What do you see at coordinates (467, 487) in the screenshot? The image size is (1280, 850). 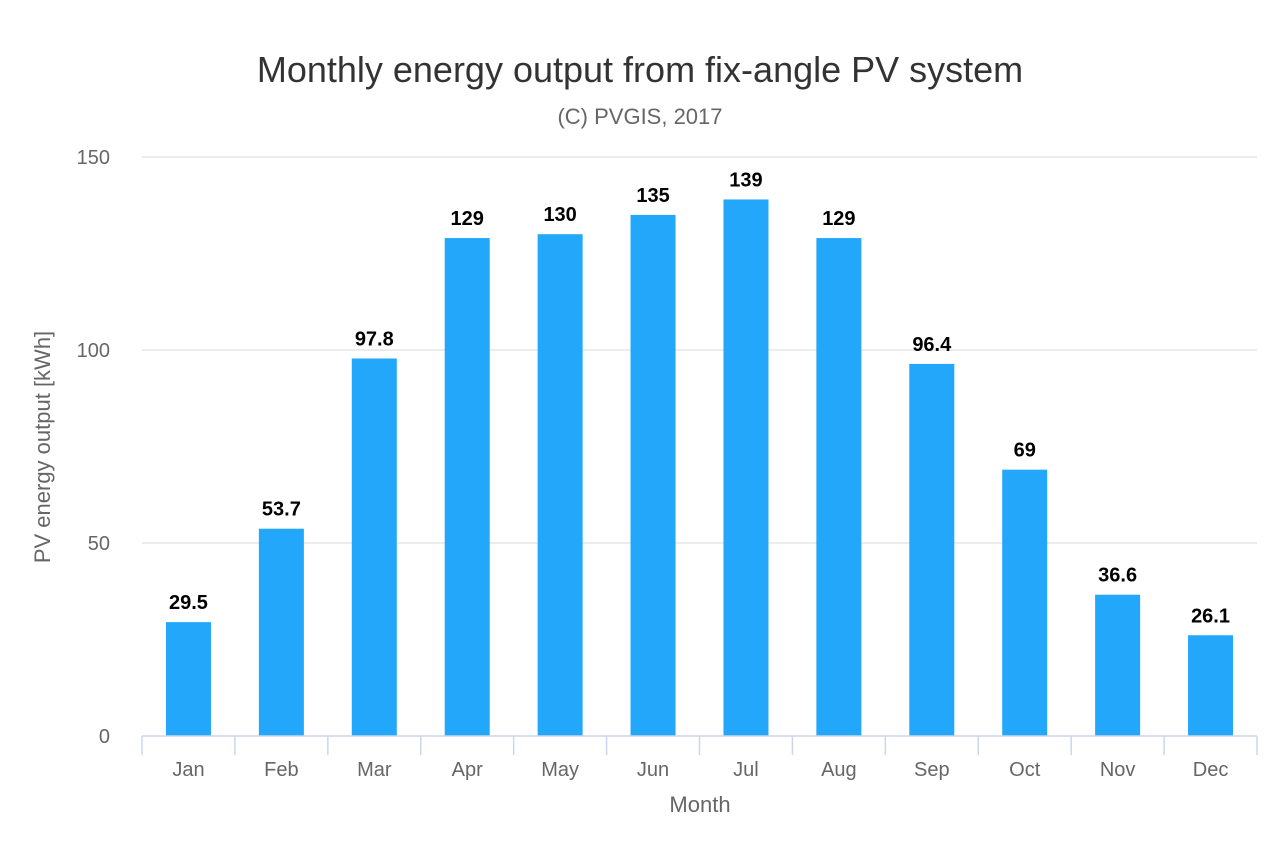 I see `bar-apr` at bounding box center [467, 487].